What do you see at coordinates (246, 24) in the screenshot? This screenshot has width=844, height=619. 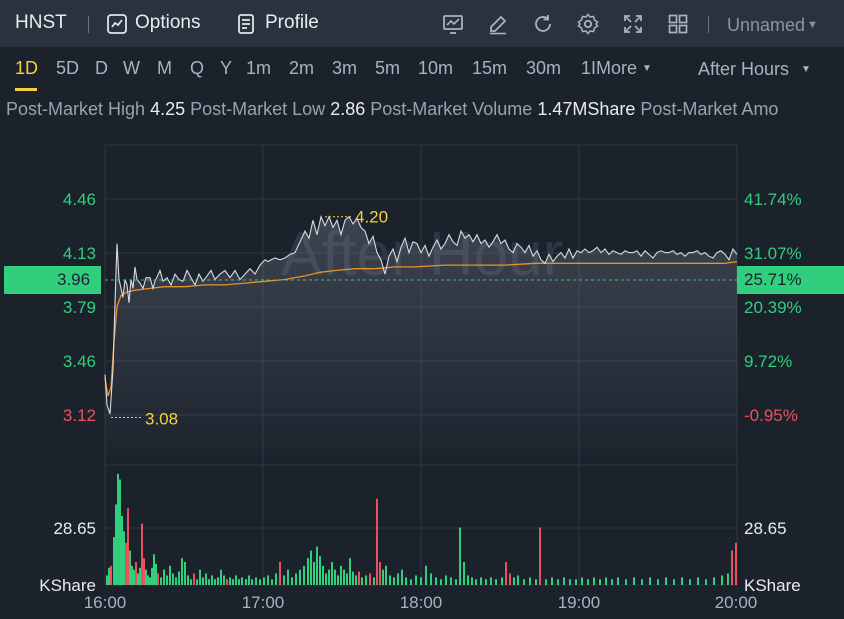 I see `profile-icon` at bounding box center [246, 24].